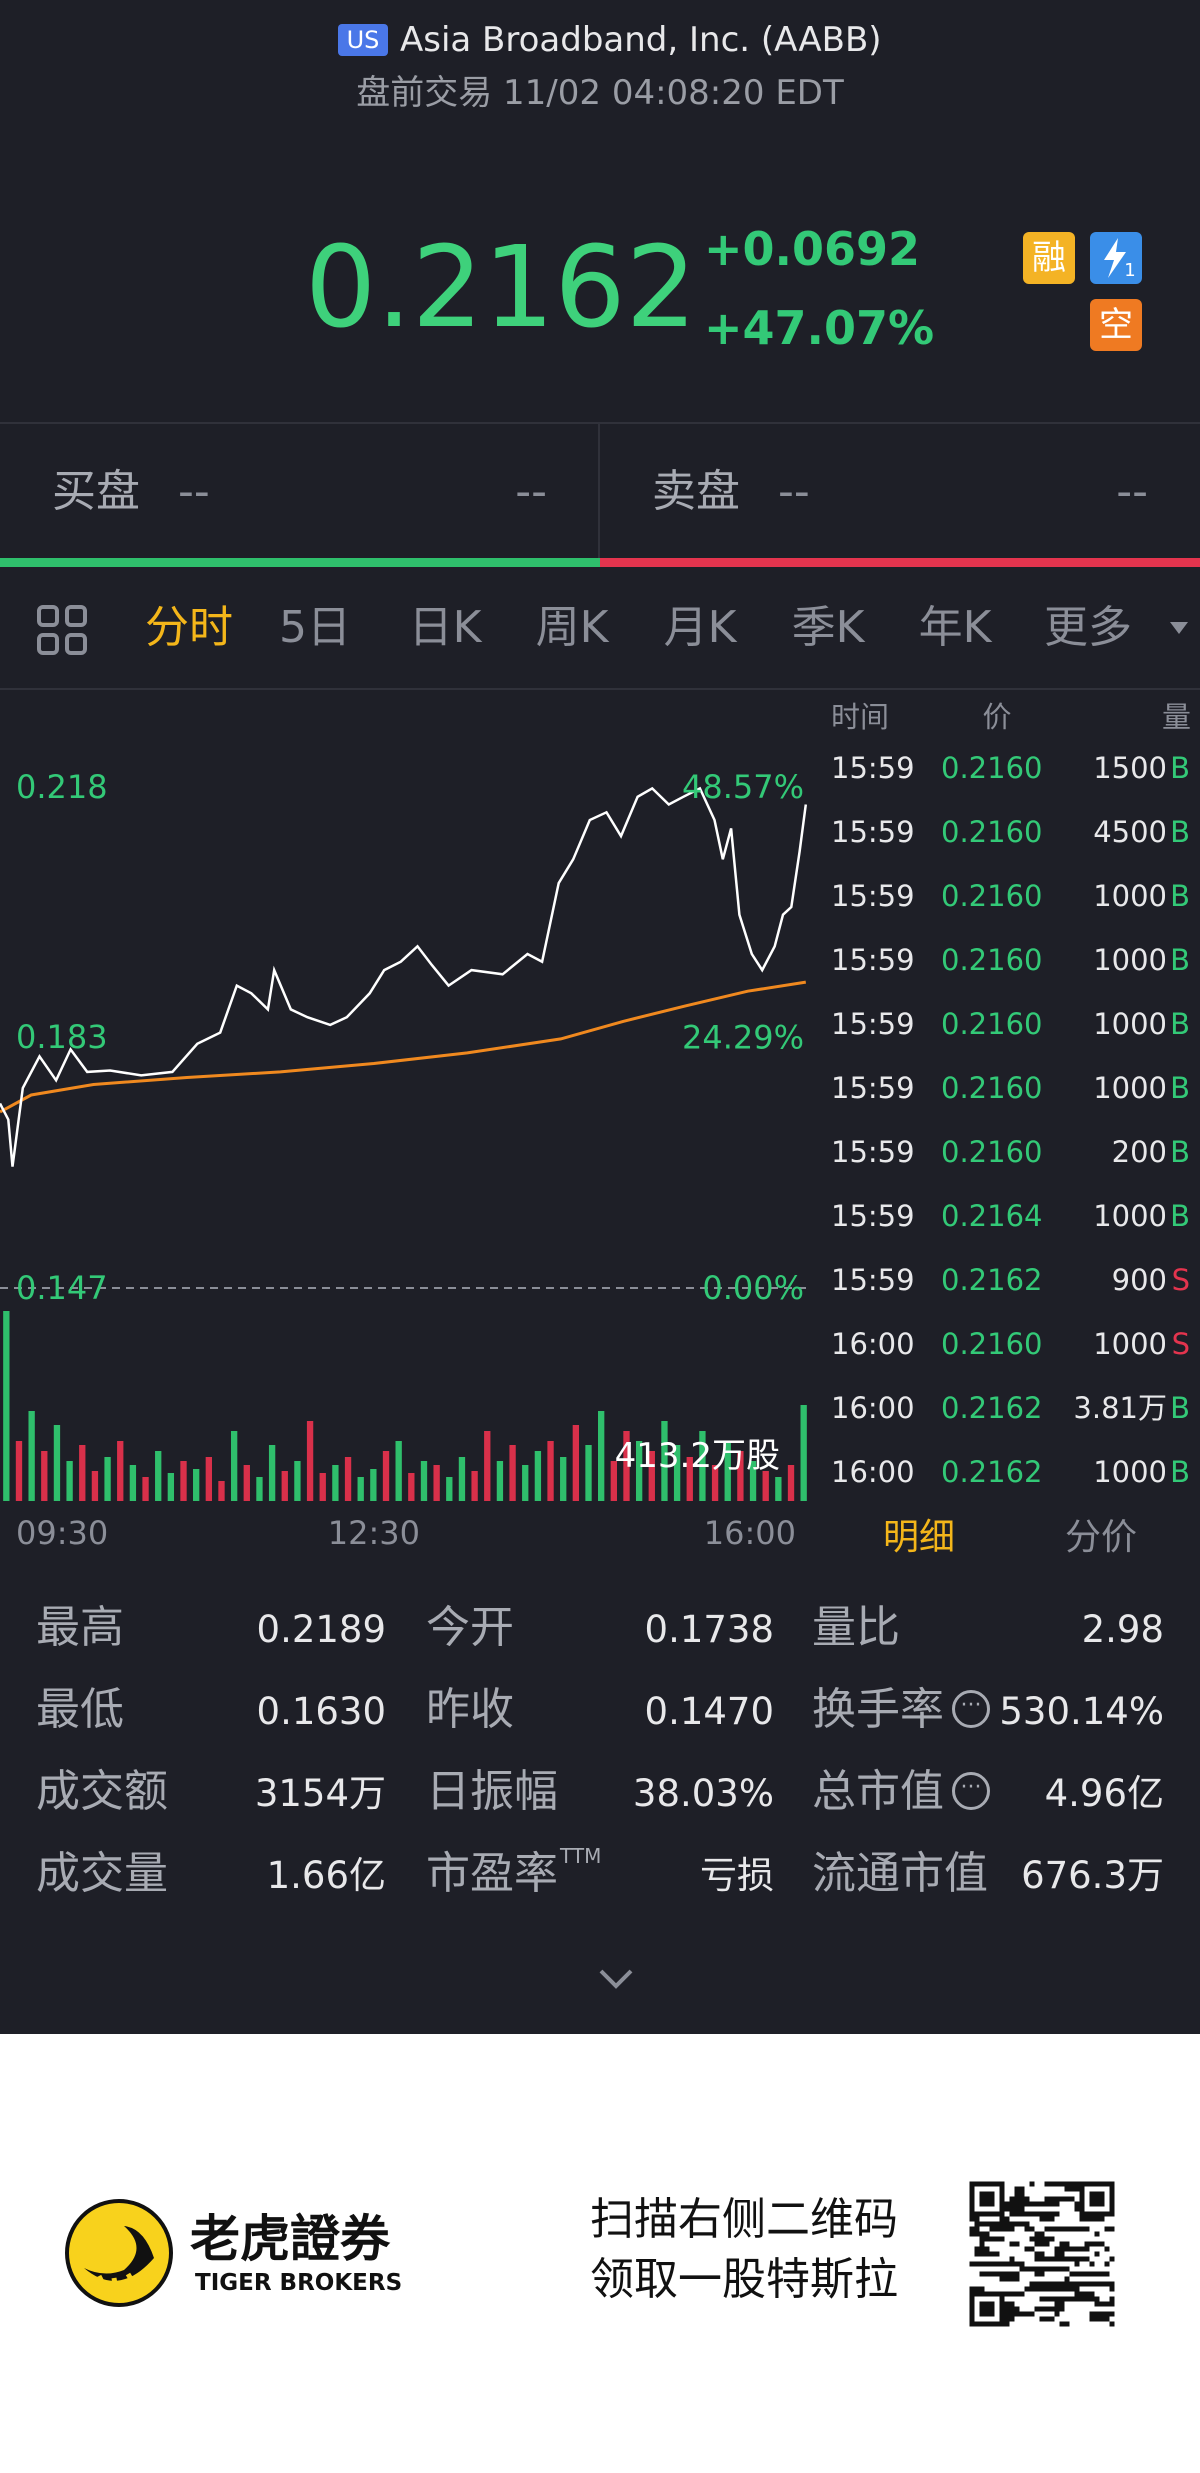 The image size is (1200, 2473). I want to click on trade-size: 200, so click(1139, 1152).